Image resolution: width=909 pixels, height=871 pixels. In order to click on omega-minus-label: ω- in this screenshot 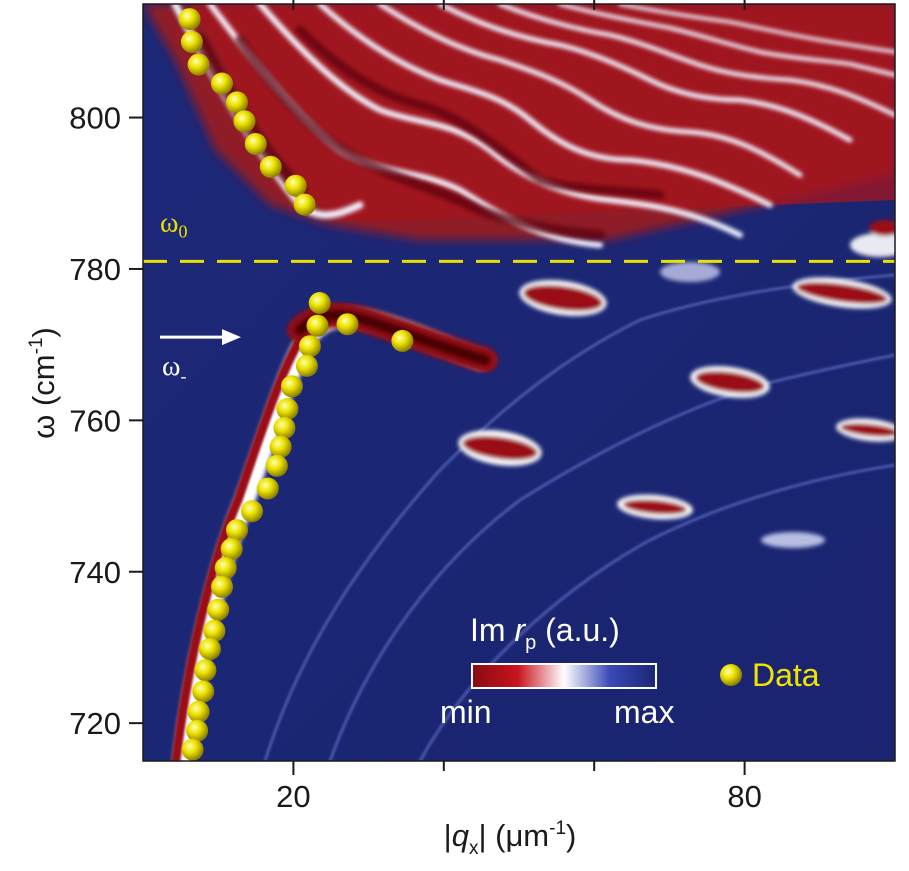, I will do `click(174, 368)`.